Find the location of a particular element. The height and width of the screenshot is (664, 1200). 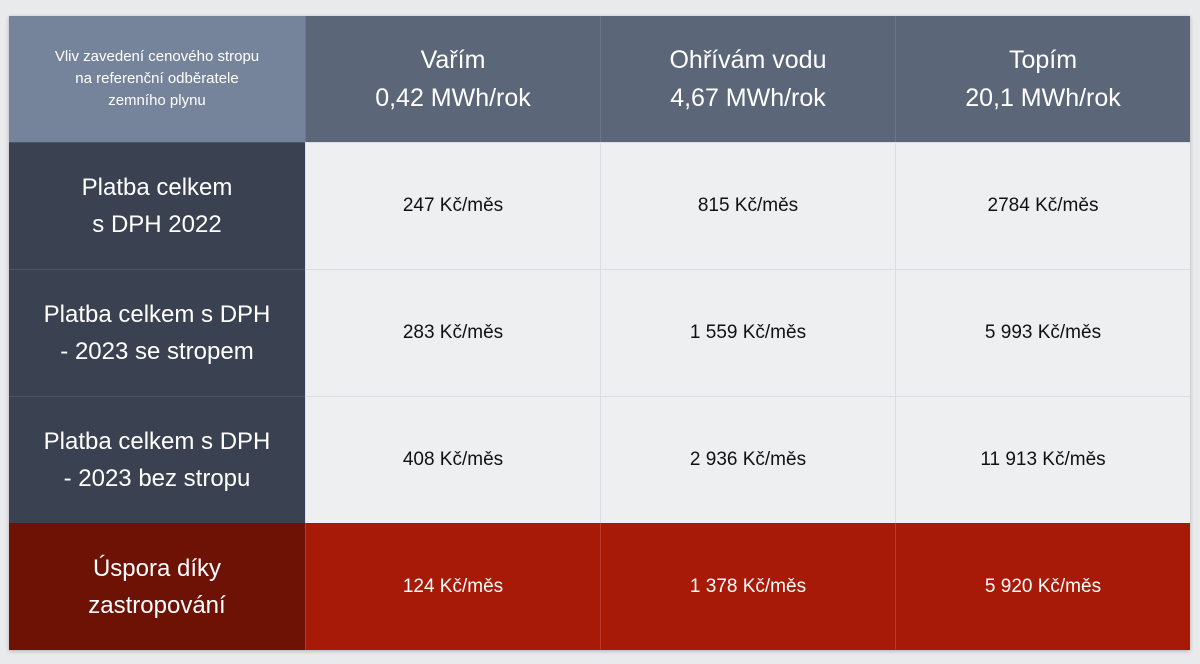

savings-cell: 124 Kč/měs is located at coordinates (452, 586).